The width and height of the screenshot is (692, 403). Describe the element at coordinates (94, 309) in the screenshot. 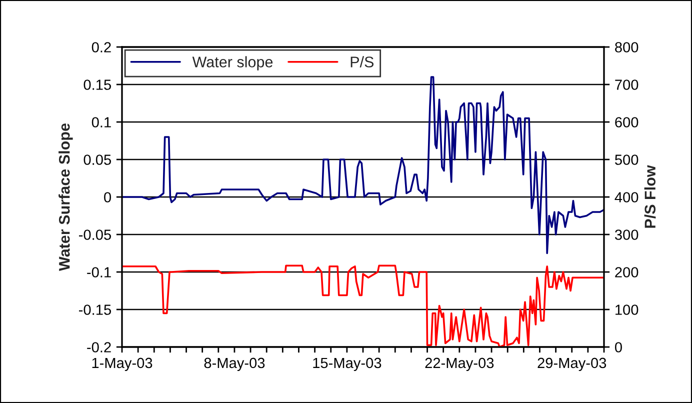

I see `y-tick-label: -0.15` at that location.